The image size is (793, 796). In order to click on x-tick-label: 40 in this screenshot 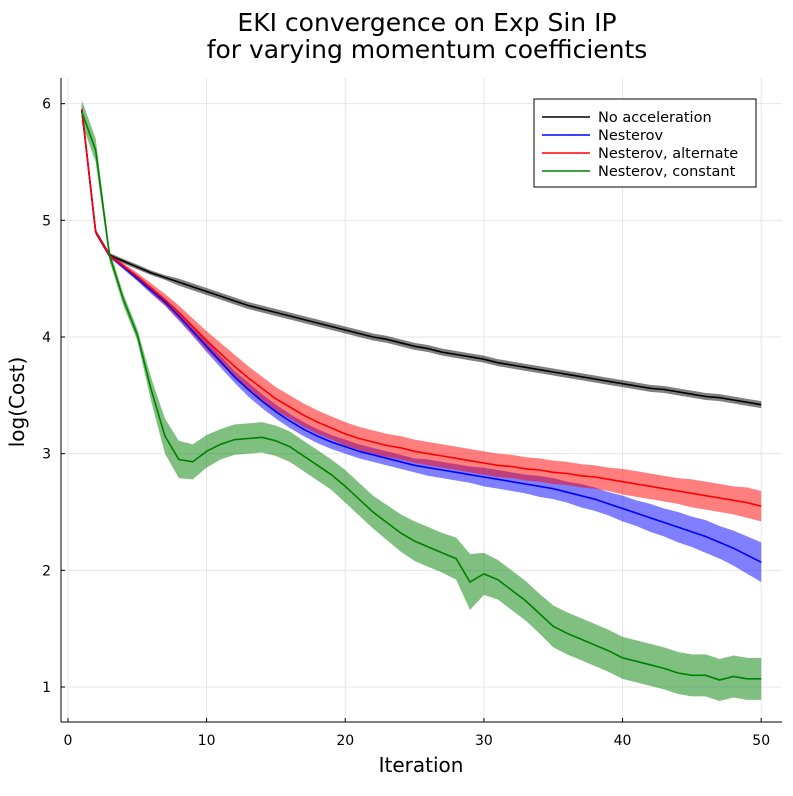, I will do `click(623, 741)`.